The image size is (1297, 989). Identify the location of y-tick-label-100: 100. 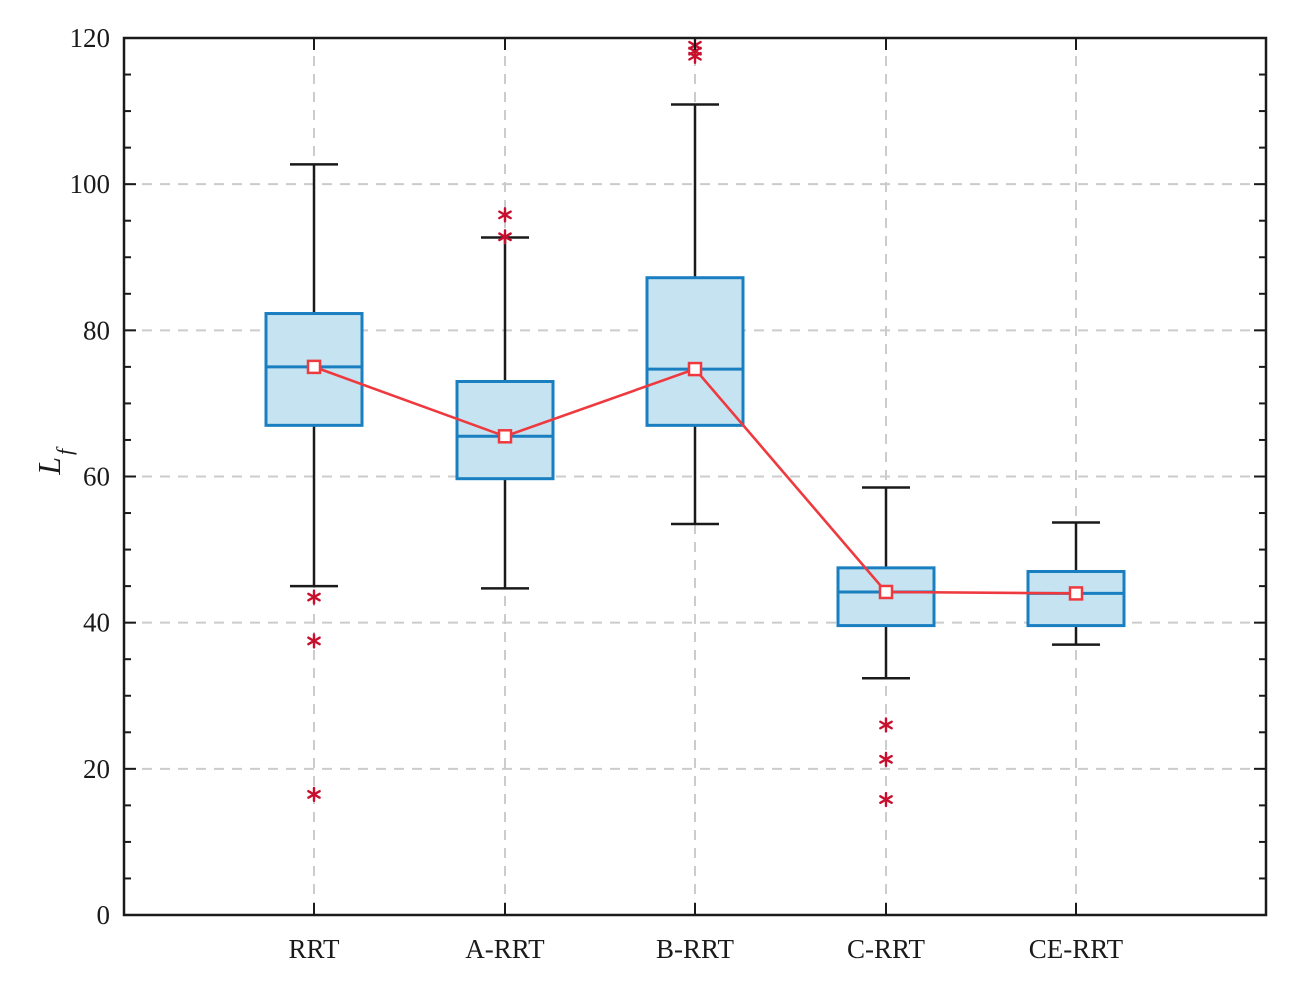
(90, 184).